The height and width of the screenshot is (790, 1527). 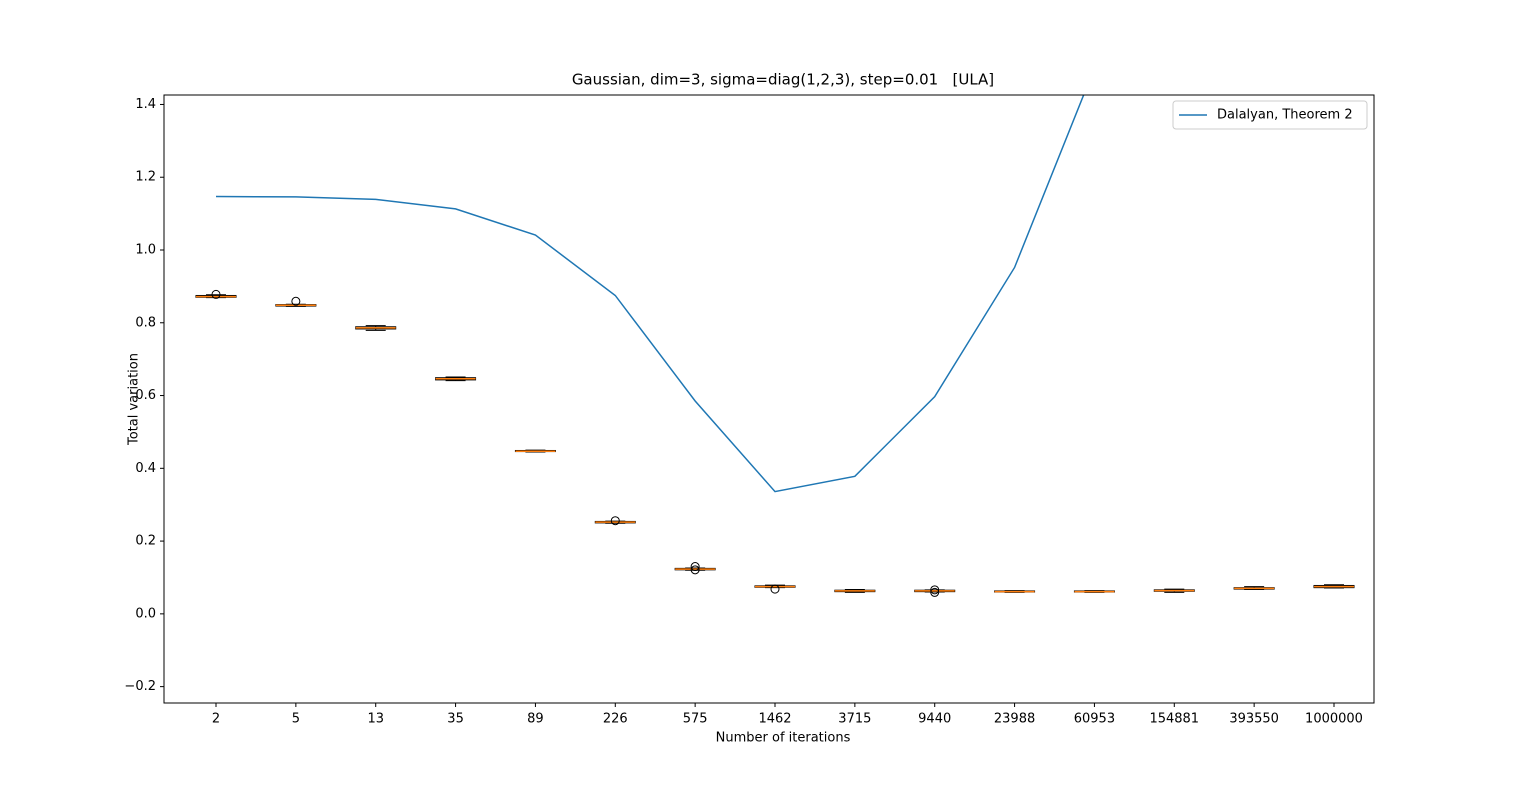 I want to click on y-tick-label: 0.0, so click(x=145, y=613).